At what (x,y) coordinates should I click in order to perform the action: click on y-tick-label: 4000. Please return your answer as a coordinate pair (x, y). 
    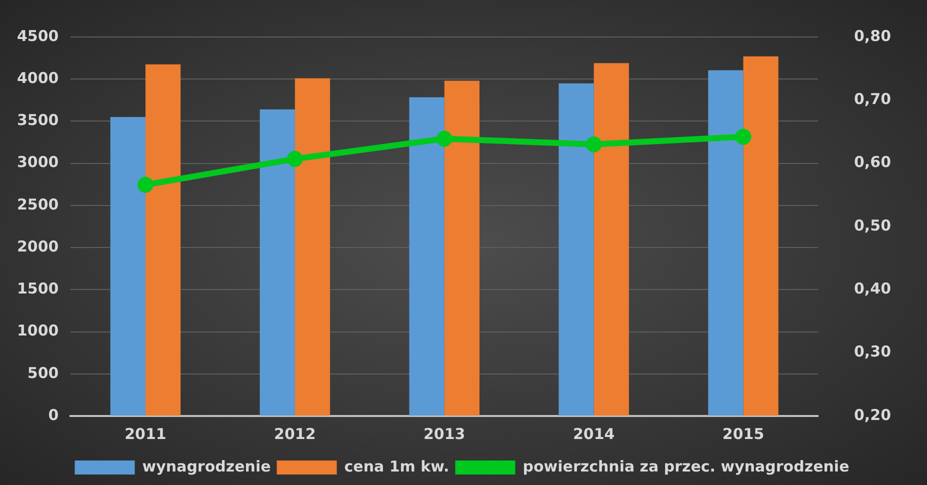
    Looking at the image, I should click on (38, 78).